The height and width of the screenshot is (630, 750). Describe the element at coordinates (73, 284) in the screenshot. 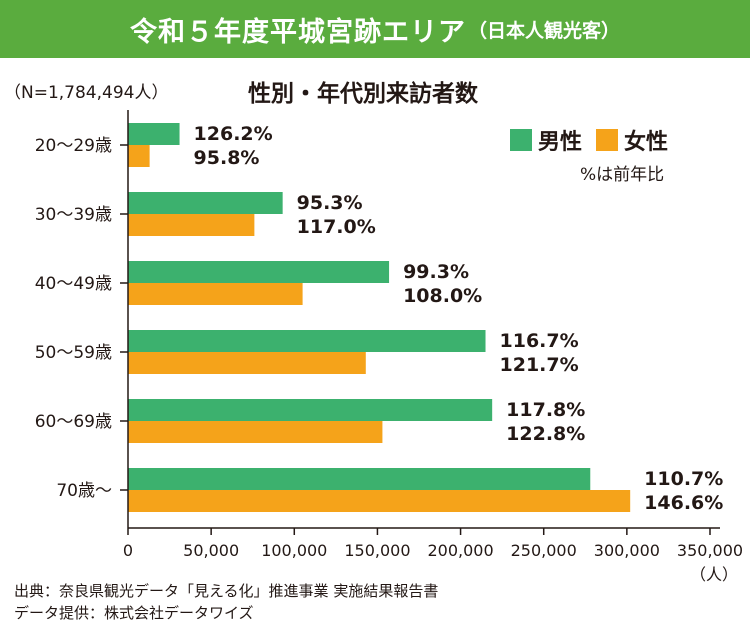

I see `category-label: 40〜49歳` at that location.